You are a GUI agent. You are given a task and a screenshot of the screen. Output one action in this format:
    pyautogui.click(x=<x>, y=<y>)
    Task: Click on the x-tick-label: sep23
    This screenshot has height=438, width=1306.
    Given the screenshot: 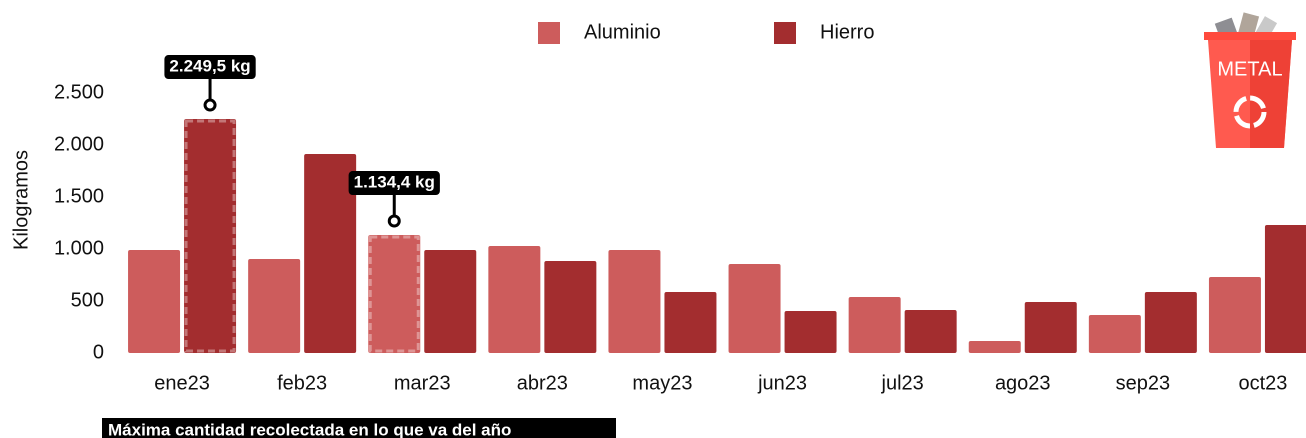 What is the action you would take?
    pyautogui.click(x=1143, y=383)
    